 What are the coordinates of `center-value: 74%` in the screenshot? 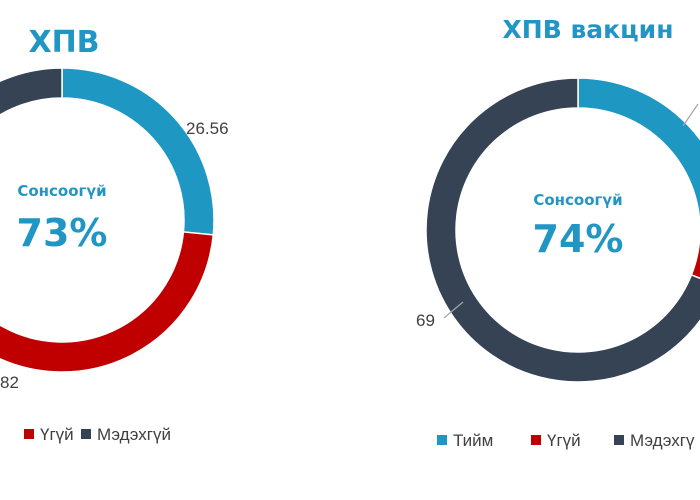 It's located at (578, 239).